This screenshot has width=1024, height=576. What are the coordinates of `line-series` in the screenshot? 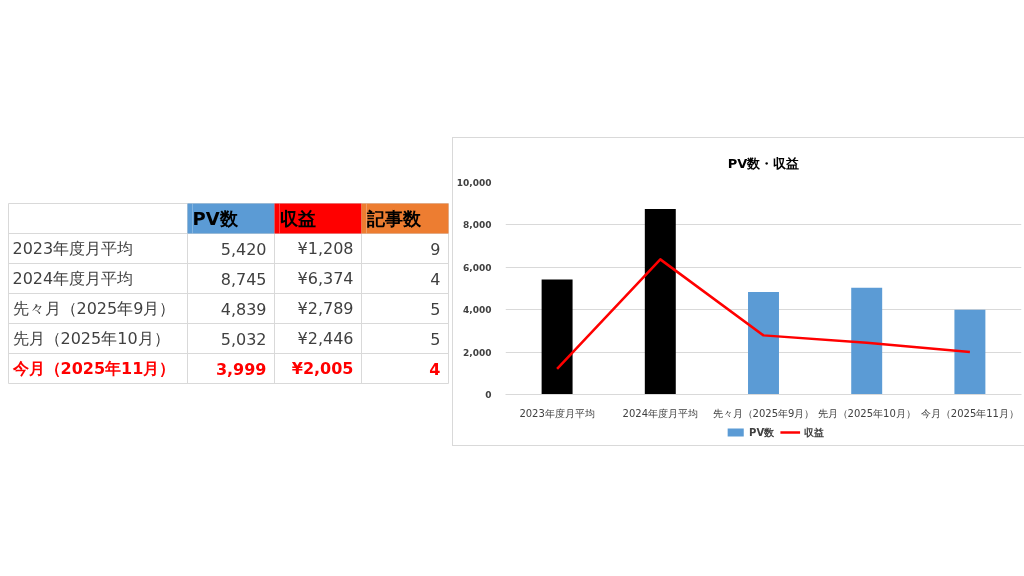 It's located at (763, 314).